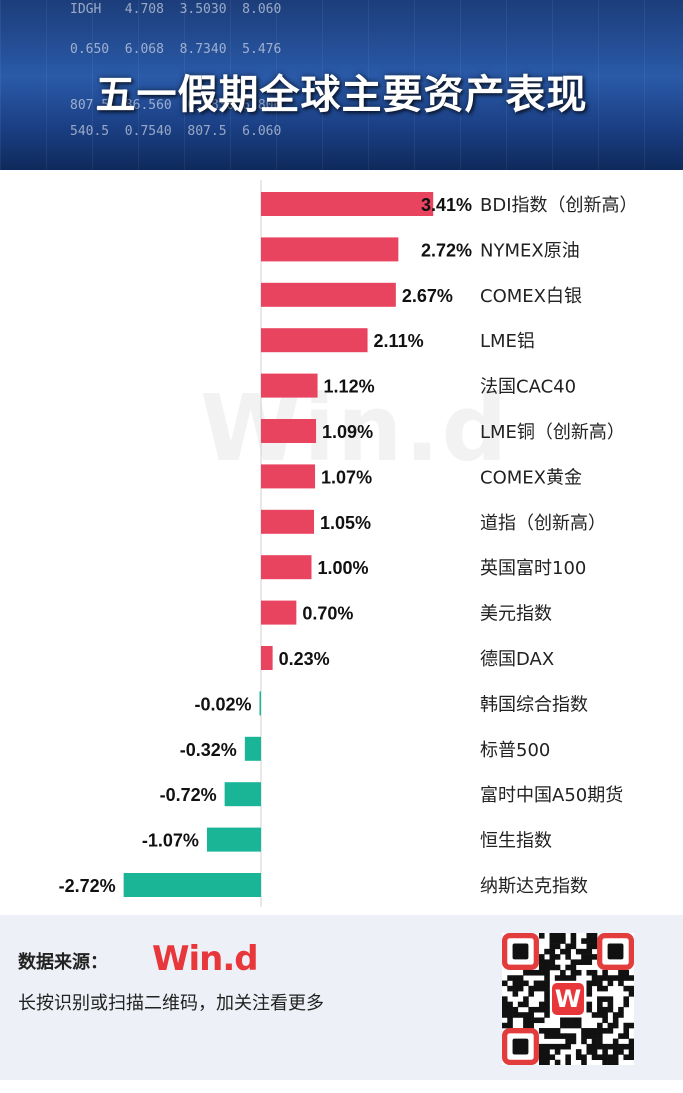  Describe the element at coordinates (346, 477) in the screenshot. I see `data-label: 1.07%` at that location.